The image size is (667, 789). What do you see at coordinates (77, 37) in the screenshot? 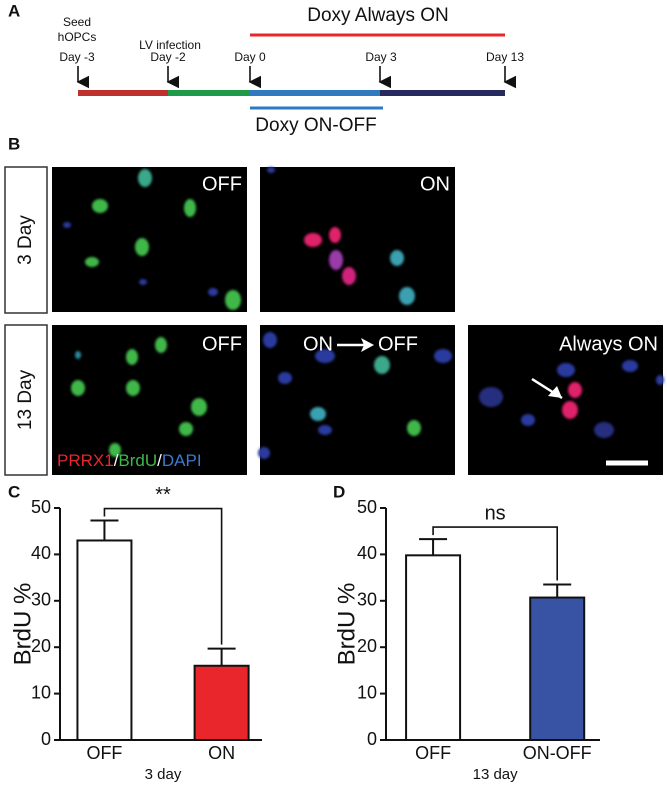
I see `timepoint-label: hOPCs` at bounding box center [77, 37].